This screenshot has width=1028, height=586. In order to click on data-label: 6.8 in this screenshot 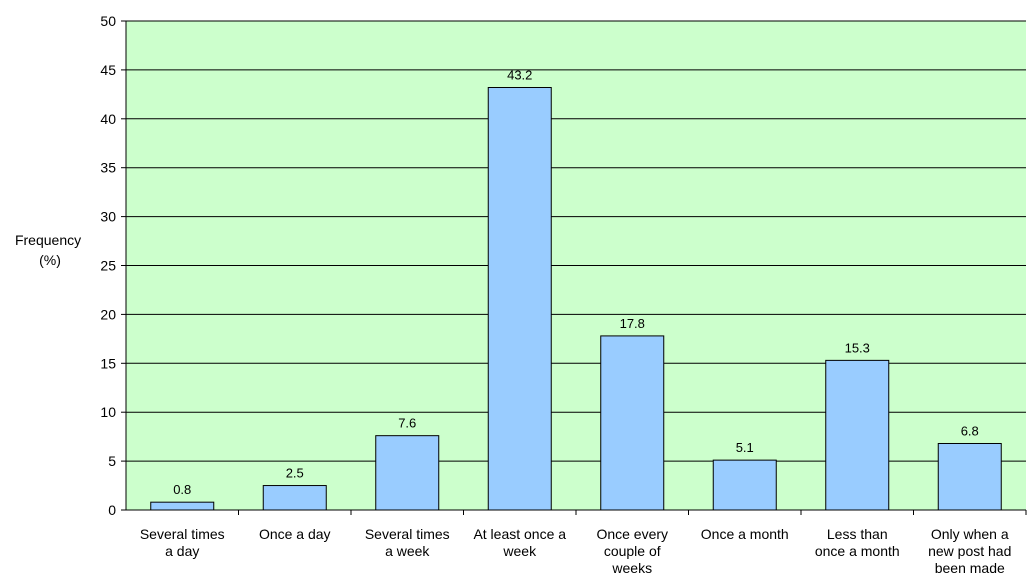, I will do `click(970, 430)`.